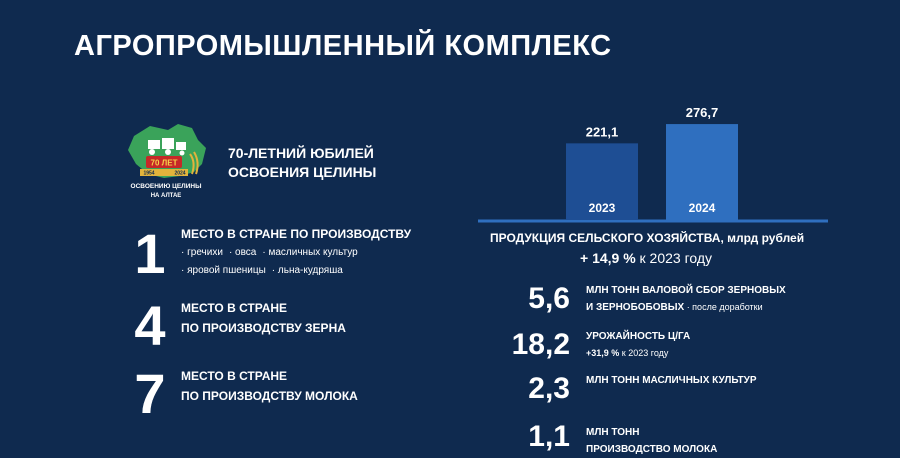  I want to click on bar-value-label: 276,7, so click(702, 112).